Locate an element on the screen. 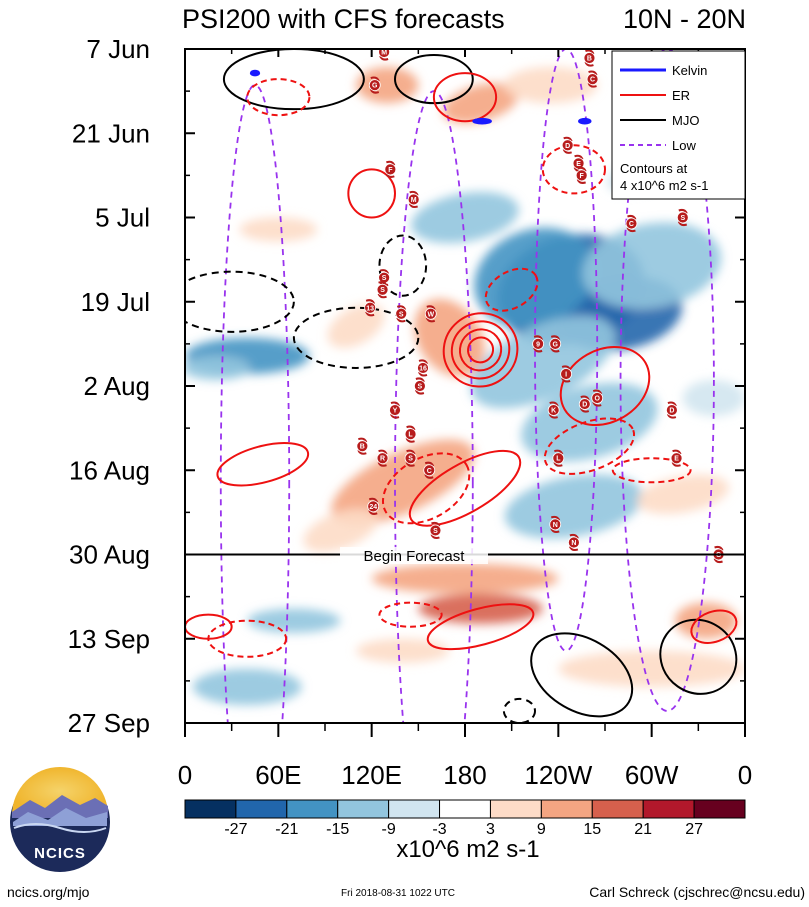 This screenshot has height=907, width=809. storm-label: O is located at coordinates (597, 399).